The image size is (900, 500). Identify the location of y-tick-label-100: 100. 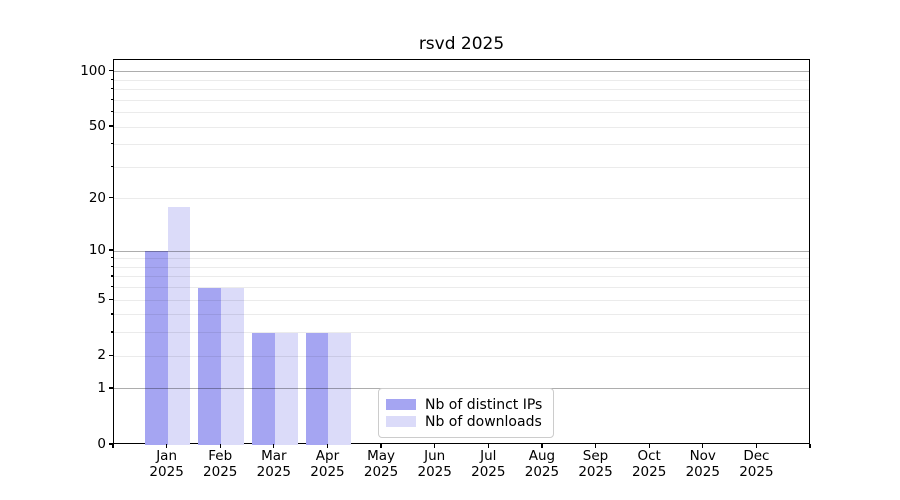
(93, 70).